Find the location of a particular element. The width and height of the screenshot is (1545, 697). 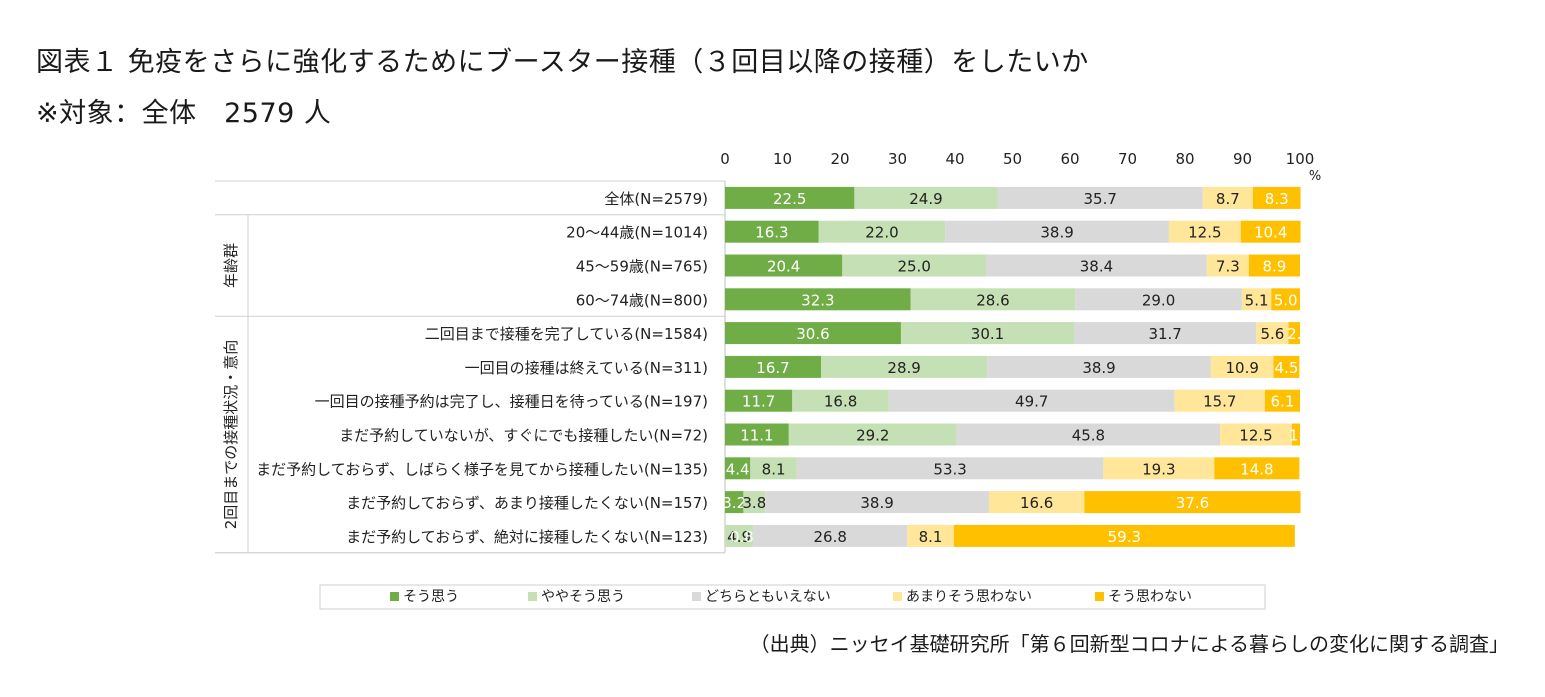

data-label: 5.6 is located at coordinates (1272, 334).